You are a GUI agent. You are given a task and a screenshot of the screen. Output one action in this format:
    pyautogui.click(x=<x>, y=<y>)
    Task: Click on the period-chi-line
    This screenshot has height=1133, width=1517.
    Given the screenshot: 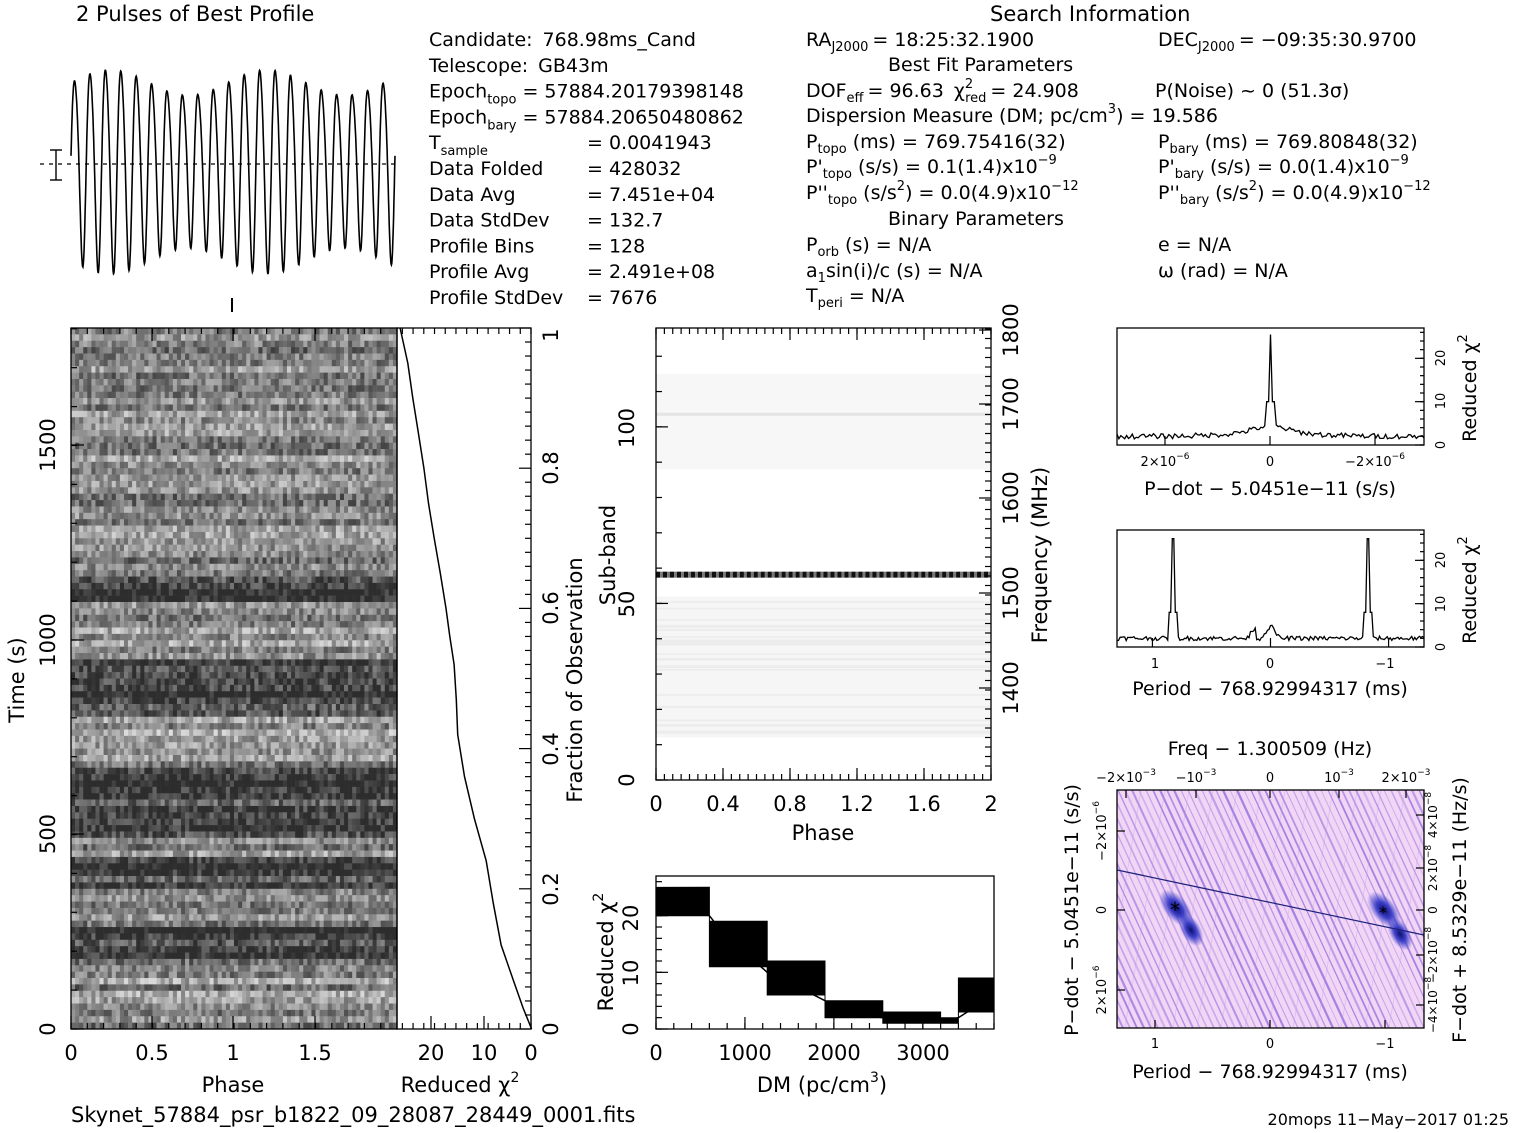 What is the action you would take?
    pyautogui.click(x=1270, y=590)
    